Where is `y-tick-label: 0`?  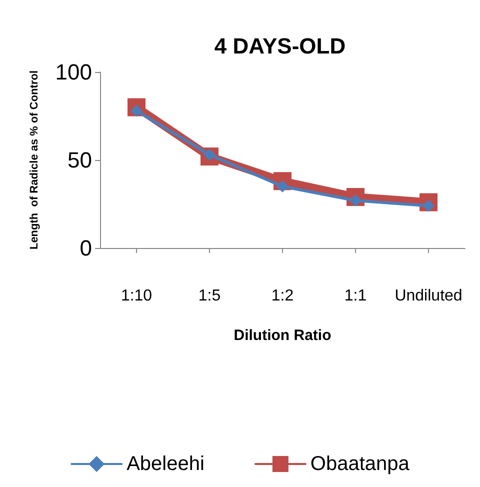 y-tick-label: 0 is located at coordinates (86, 248).